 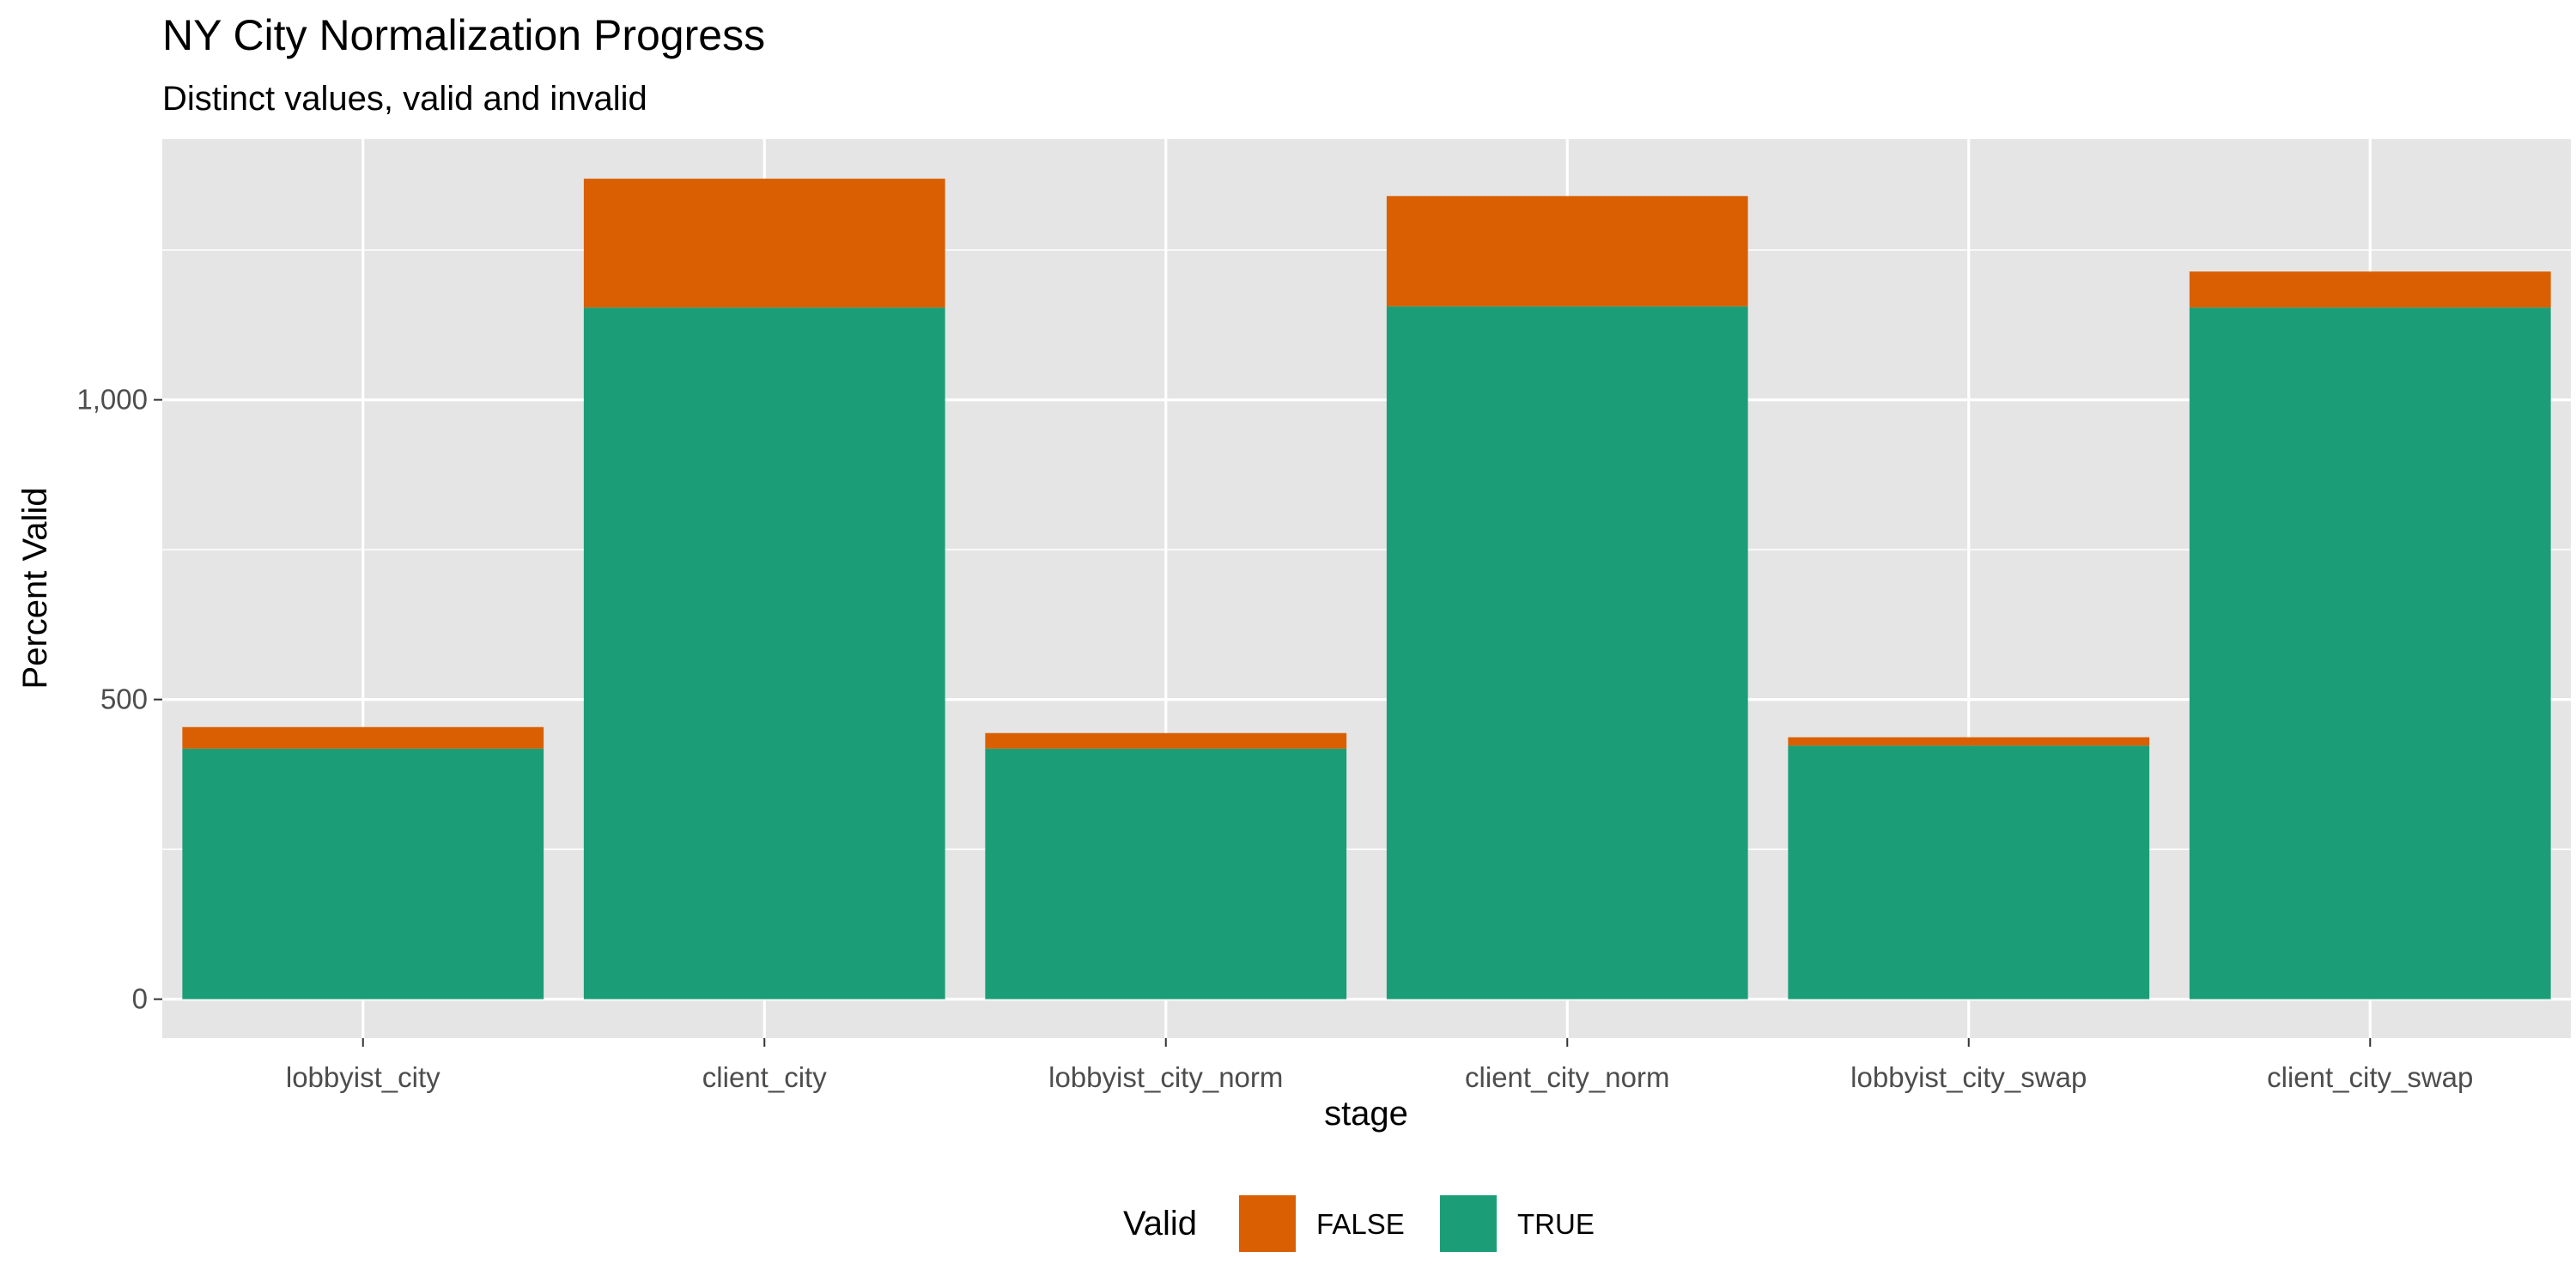 I want to click on bar-client_city-true, so click(x=764, y=653).